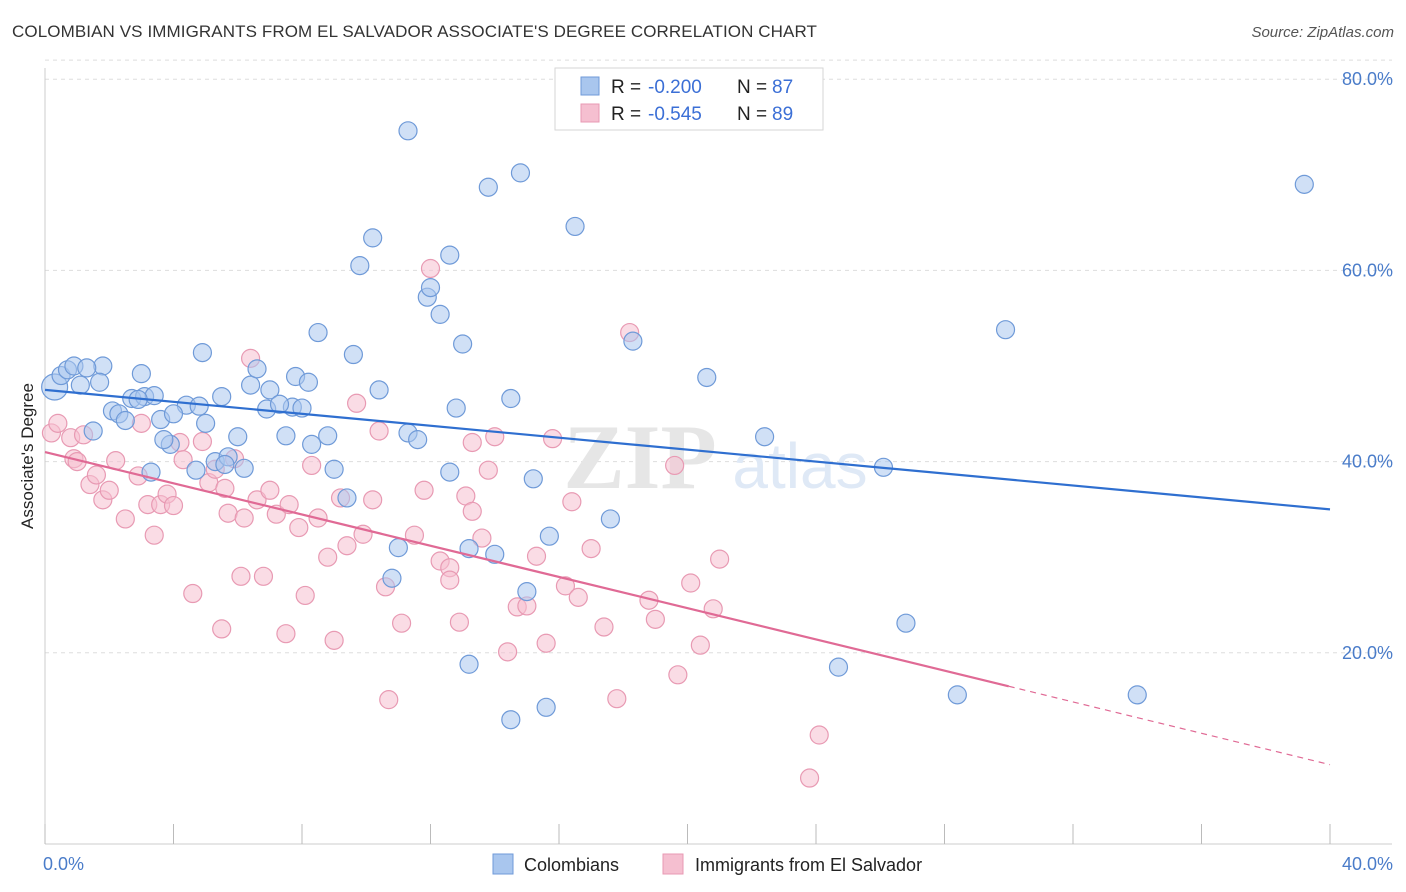 This screenshot has width=1406, height=892. Describe the element at coordinates (63, 864) in the screenshot. I see `x-tick-label: 0.0%` at that location.